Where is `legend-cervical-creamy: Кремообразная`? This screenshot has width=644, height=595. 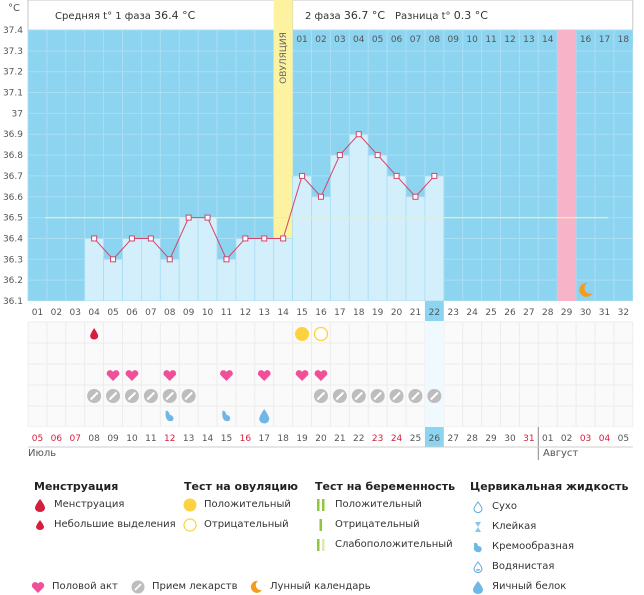 legend-cervical-creamy: Кремообразная is located at coordinates (522, 547).